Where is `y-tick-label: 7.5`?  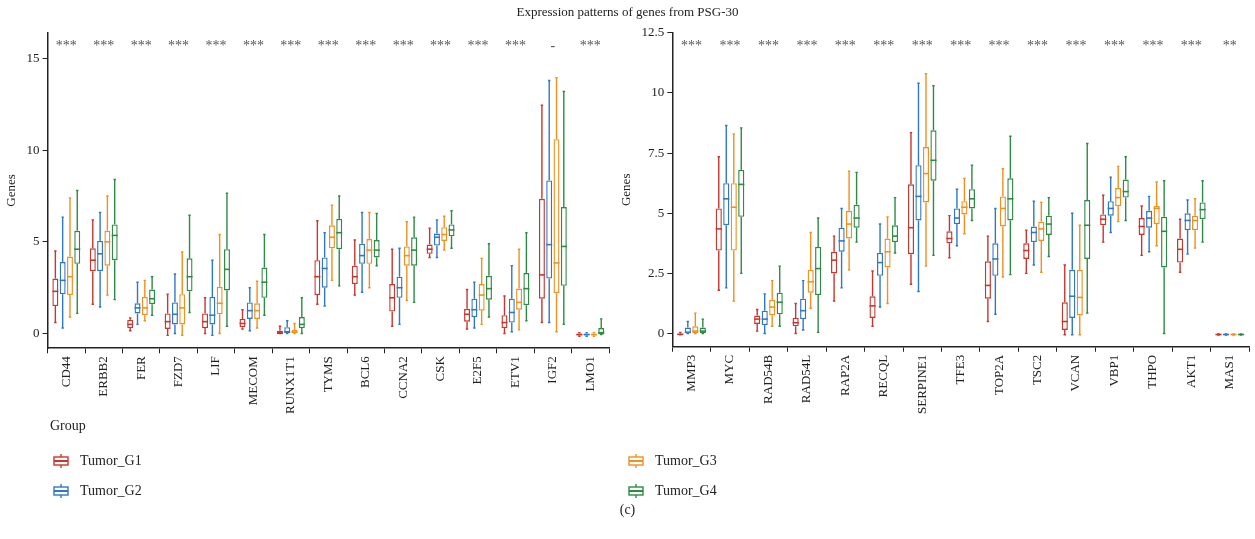 y-tick-label: 7.5 is located at coordinates (656, 152).